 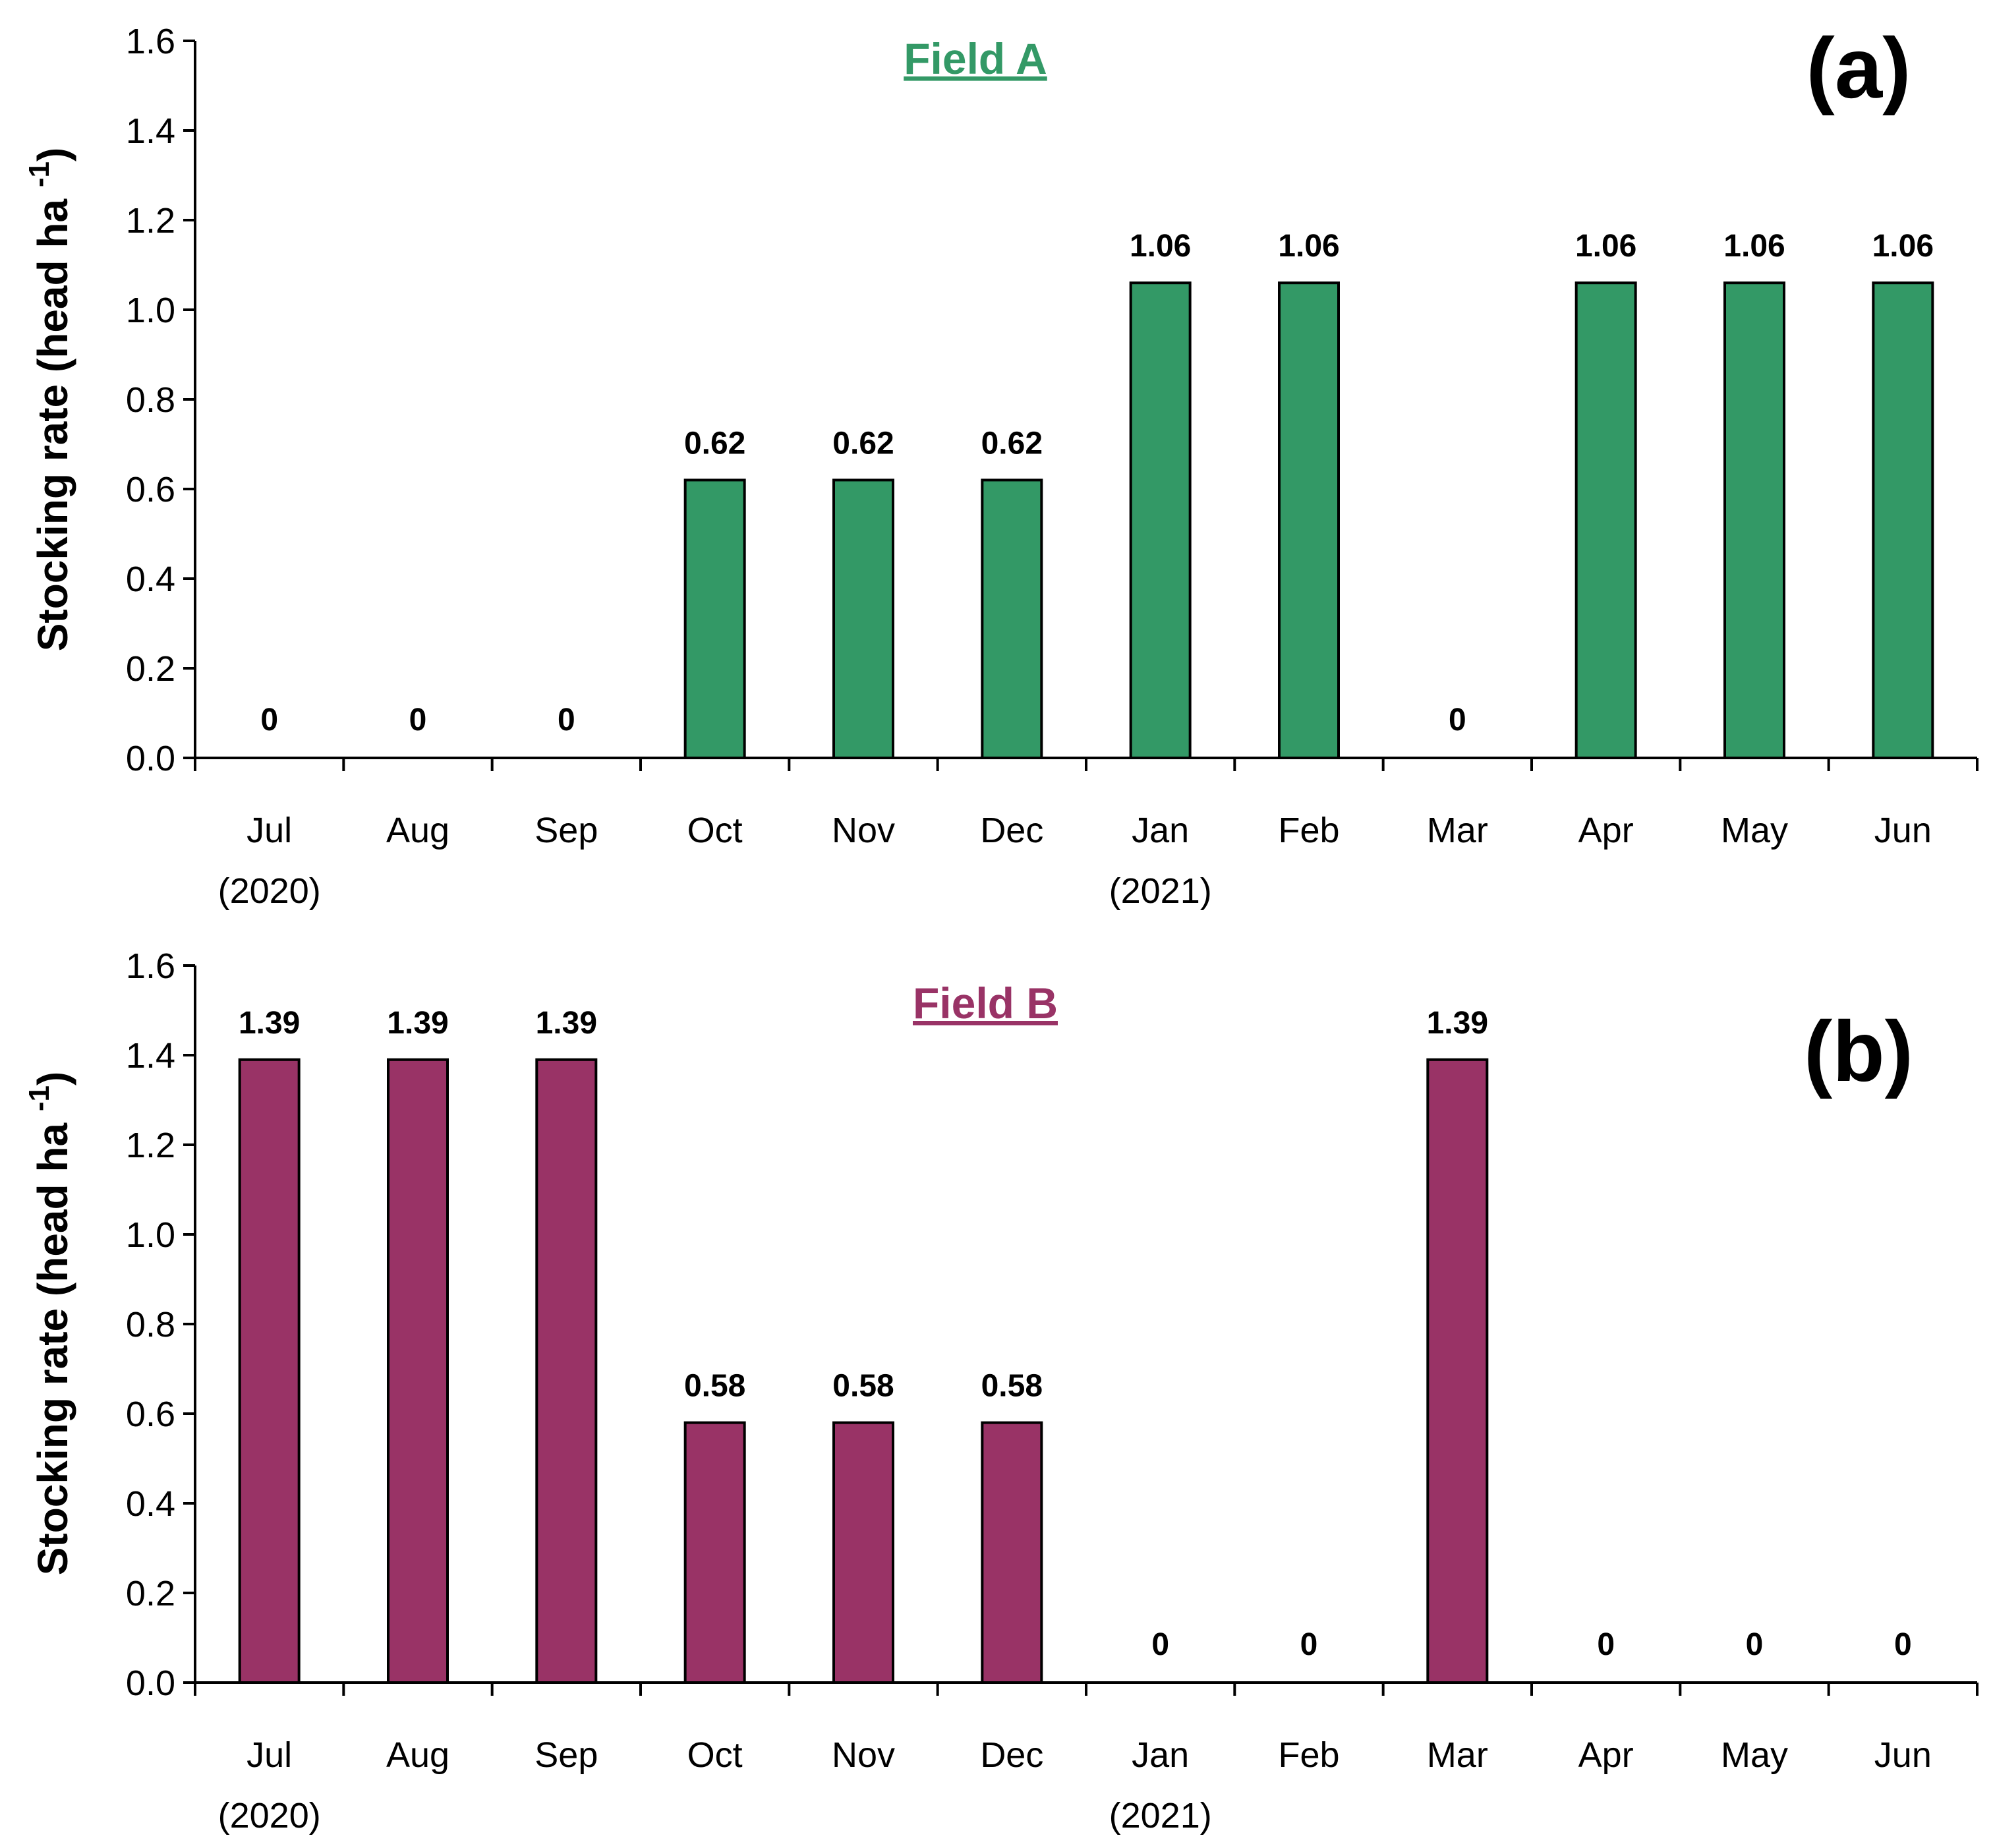 What do you see at coordinates (975, 58) in the screenshot?
I see `field-title: Field A` at bounding box center [975, 58].